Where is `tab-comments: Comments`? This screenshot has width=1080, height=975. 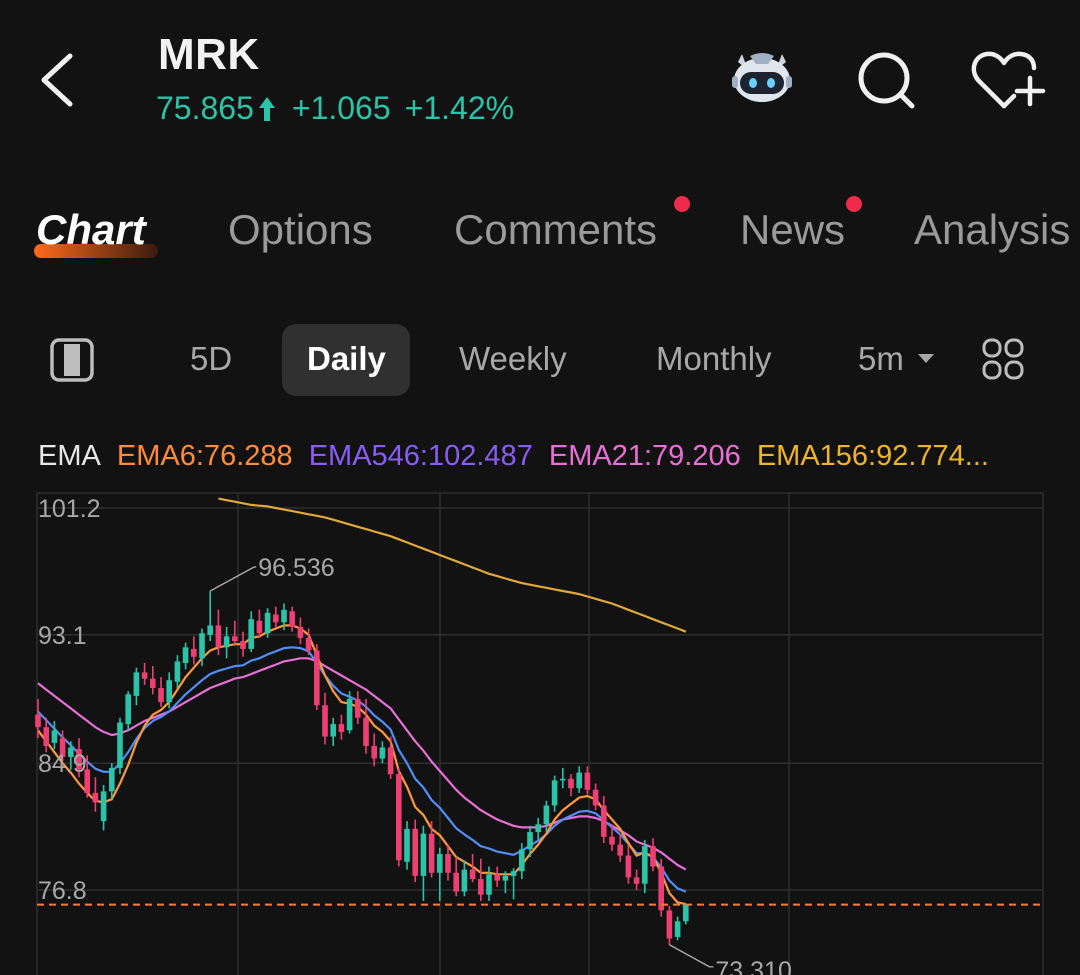 tab-comments: Comments is located at coordinates (556, 229).